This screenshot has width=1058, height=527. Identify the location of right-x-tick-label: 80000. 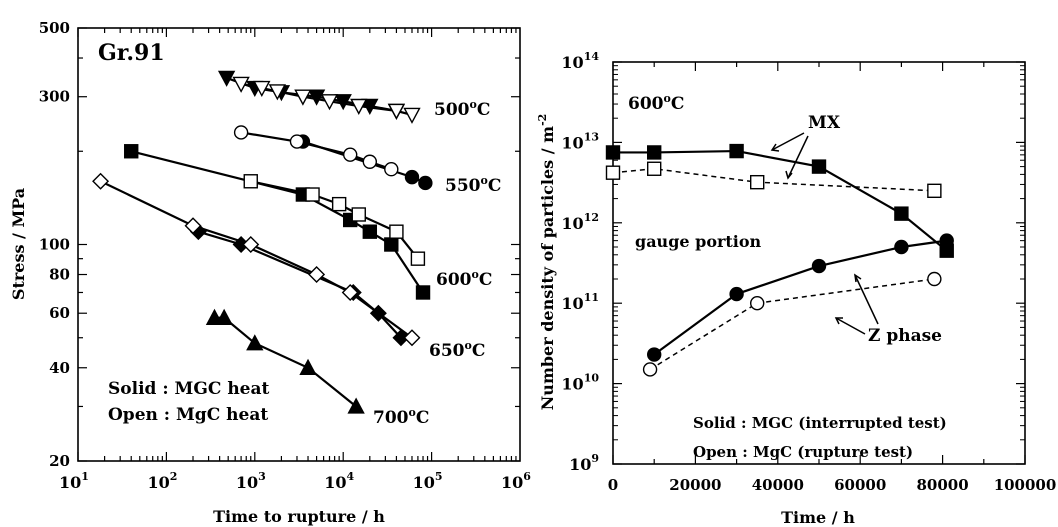
(943, 485).